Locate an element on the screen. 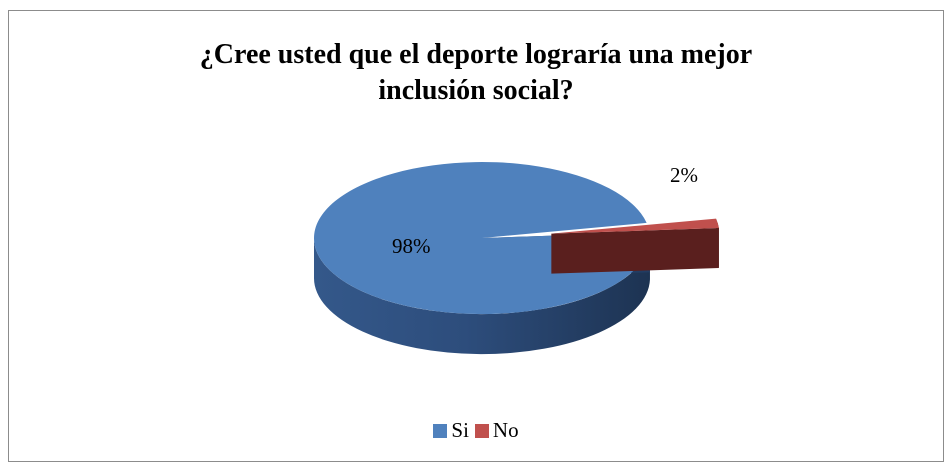 This screenshot has height=468, width=952. slice-si is located at coordinates (482, 238).